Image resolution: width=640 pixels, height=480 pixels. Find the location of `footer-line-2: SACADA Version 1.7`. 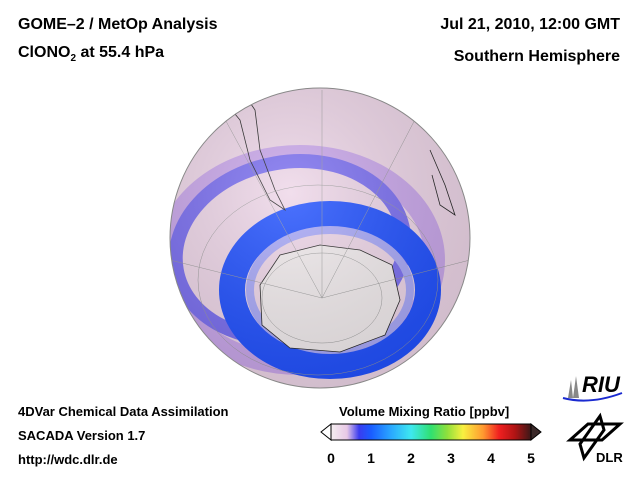

footer-line-2: SACADA Version 1.7 is located at coordinates (82, 435).